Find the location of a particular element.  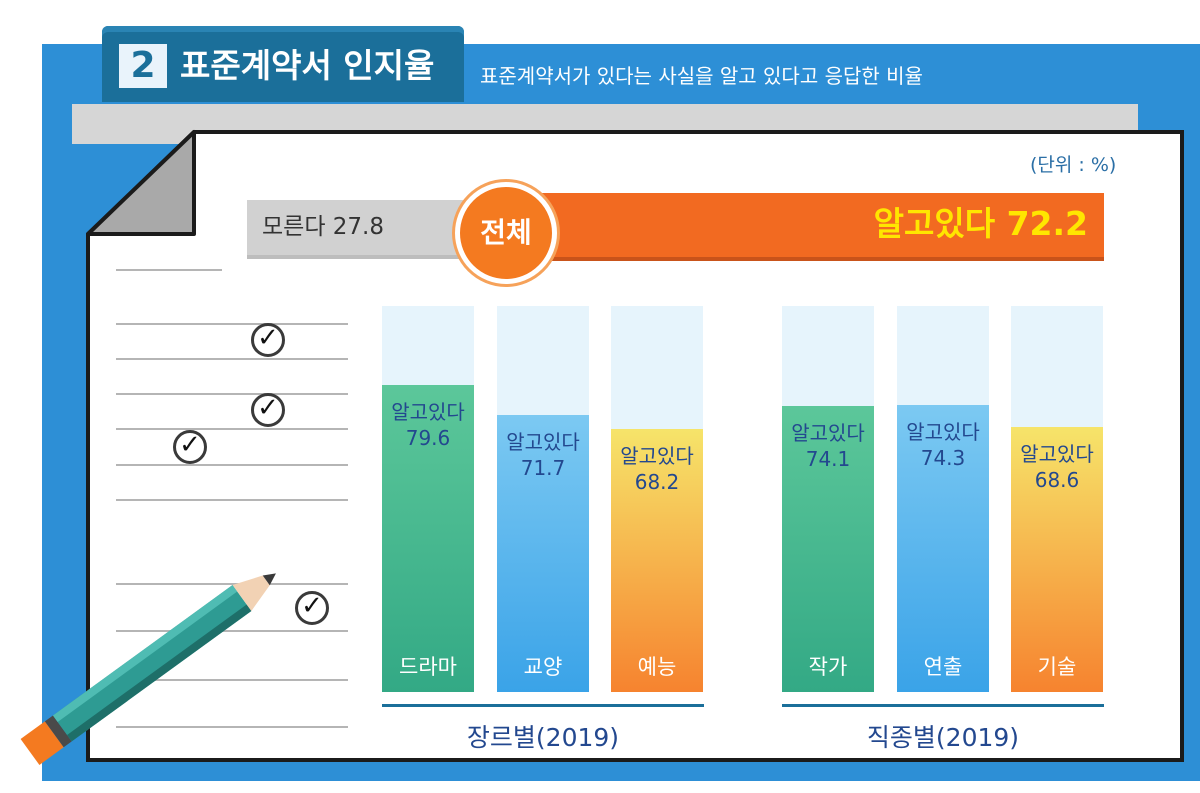

bar-category-label: 연출 is located at coordinates (943, 667).